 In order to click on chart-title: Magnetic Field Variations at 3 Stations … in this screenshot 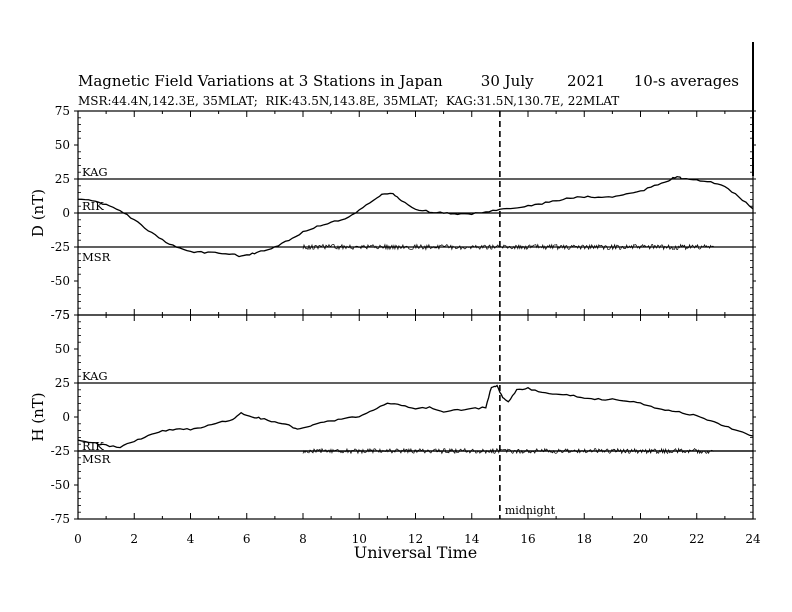, I will do `click(408, 81)`.